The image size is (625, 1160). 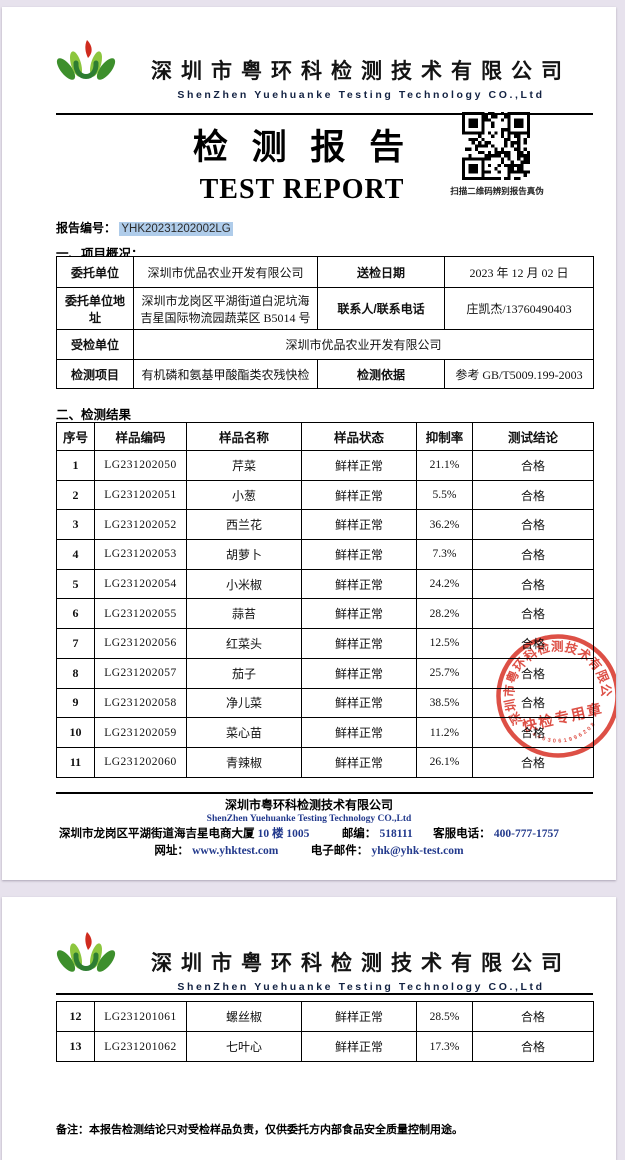 What do you see at coordinates (225, 308) in the screenshot?
I see `overview-value: 深圳市龙岗区平湖街道白泥坑海吉星国际物流园蔬菜区 B5014 号` at bounding box center [225, 308].